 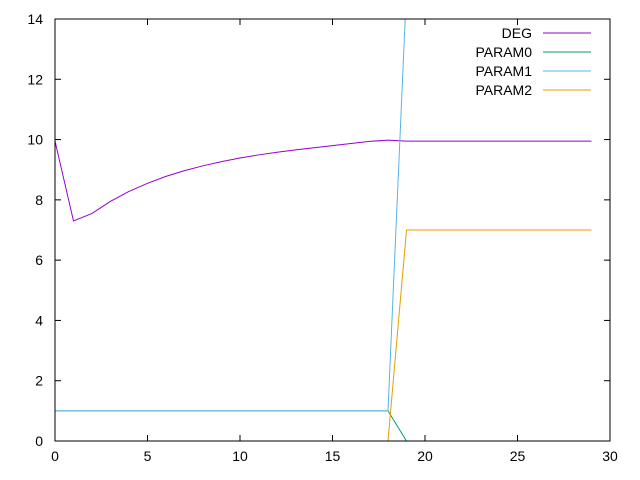 I want to click on x-tick-label: 10, so click(x=240, y=456).